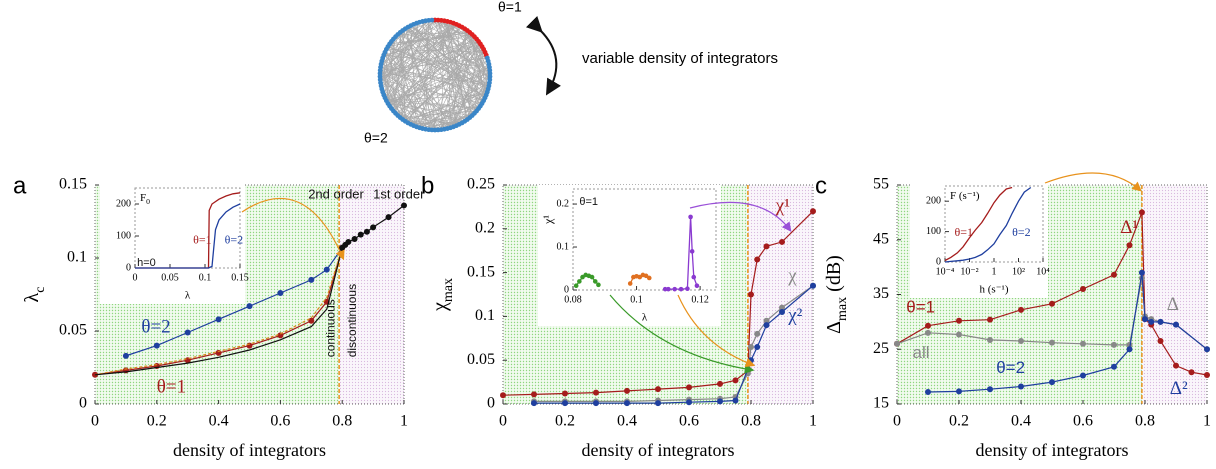 This screenshot has width=1216, height=469. What do you see at coordinates (933, 231) in the screenshot?
I see `y-tick-label: 100` at bounding box center [933, 231].